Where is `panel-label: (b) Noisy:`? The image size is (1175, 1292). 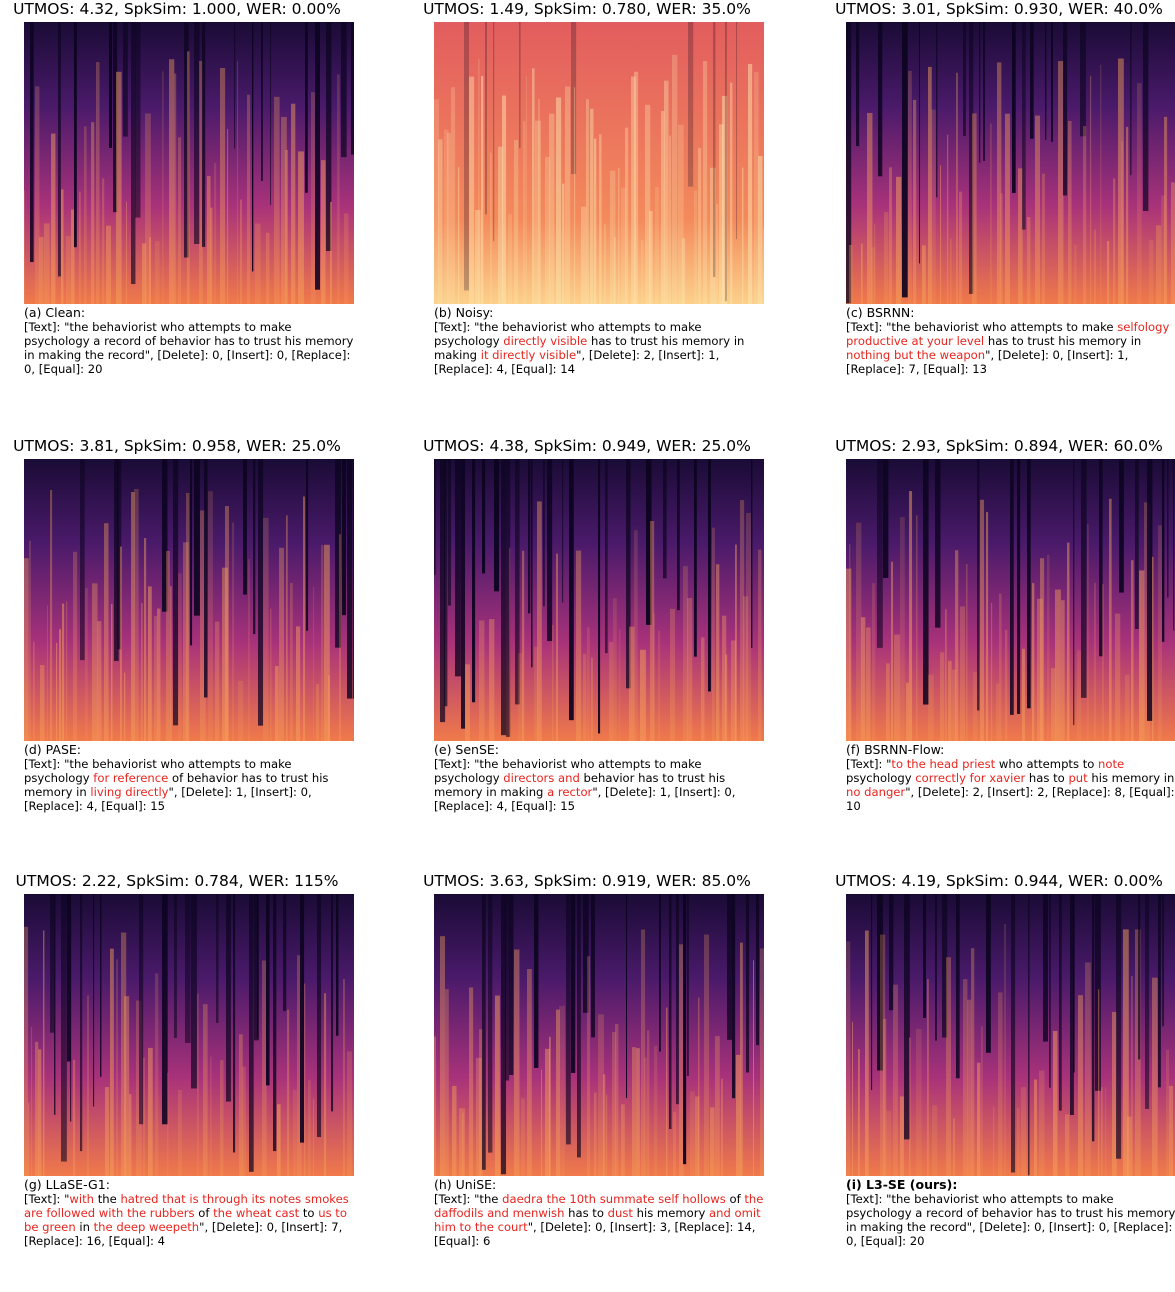
panel-label: (b) Noisy: is located at coordinates (464, 312).